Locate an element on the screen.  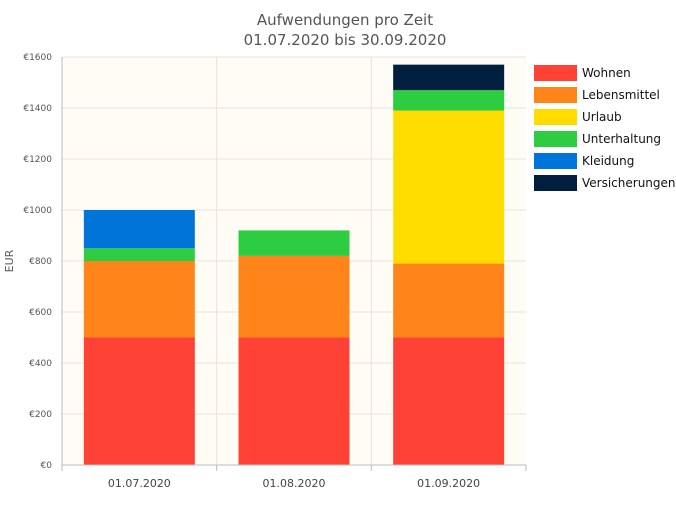
legend-swatch-versicherungen is located at coordinates (555, 183).